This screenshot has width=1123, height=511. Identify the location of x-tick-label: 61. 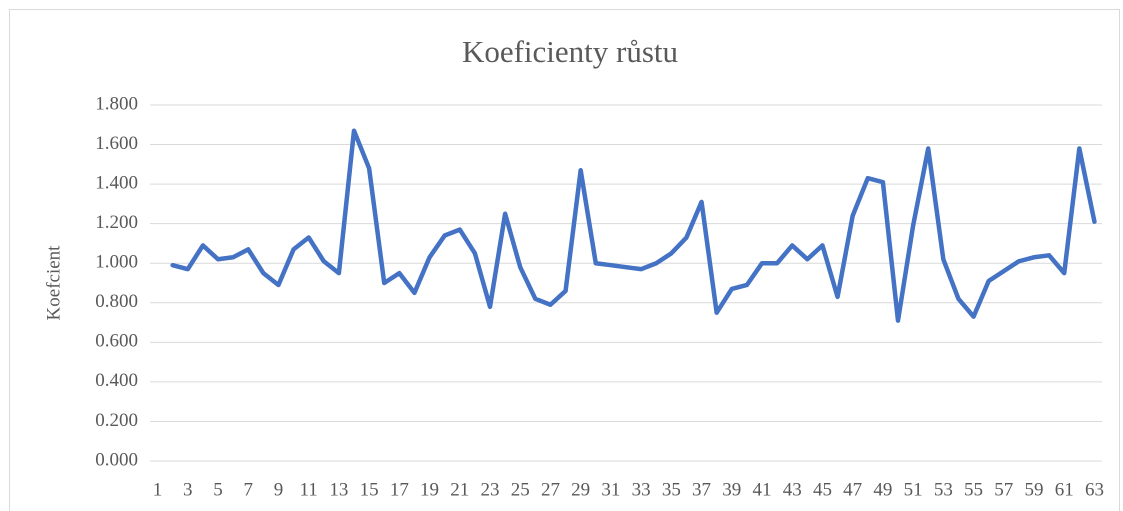
(1064, 489).